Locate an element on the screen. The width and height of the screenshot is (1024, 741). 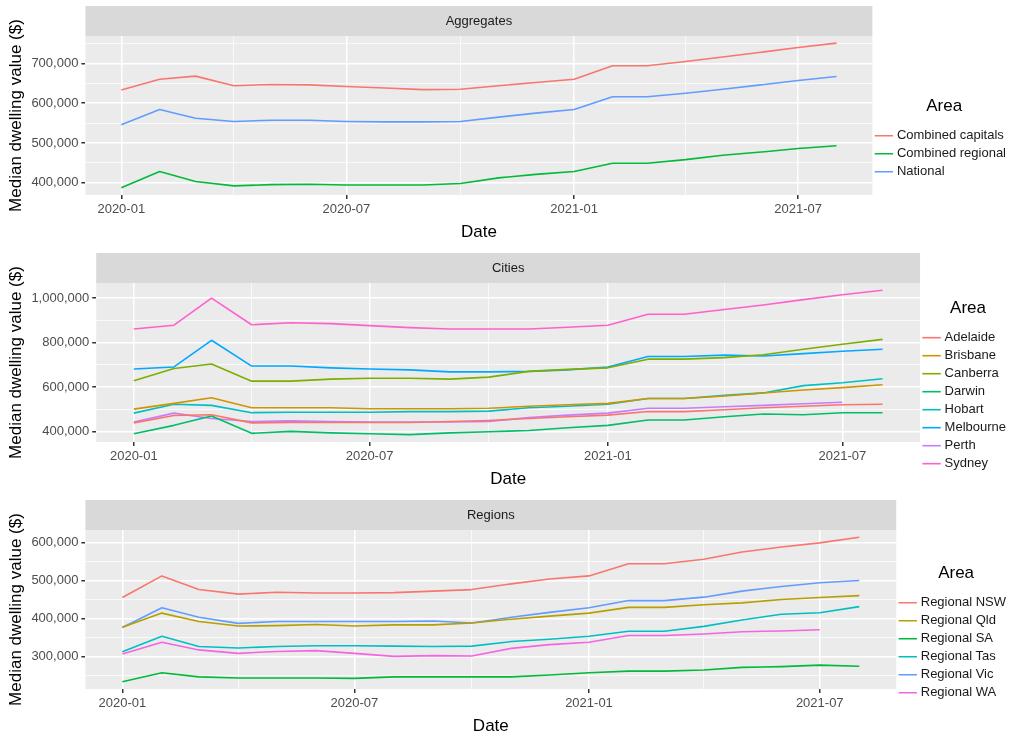
legend-label: Adelaide is located at coordinates (970, 337).